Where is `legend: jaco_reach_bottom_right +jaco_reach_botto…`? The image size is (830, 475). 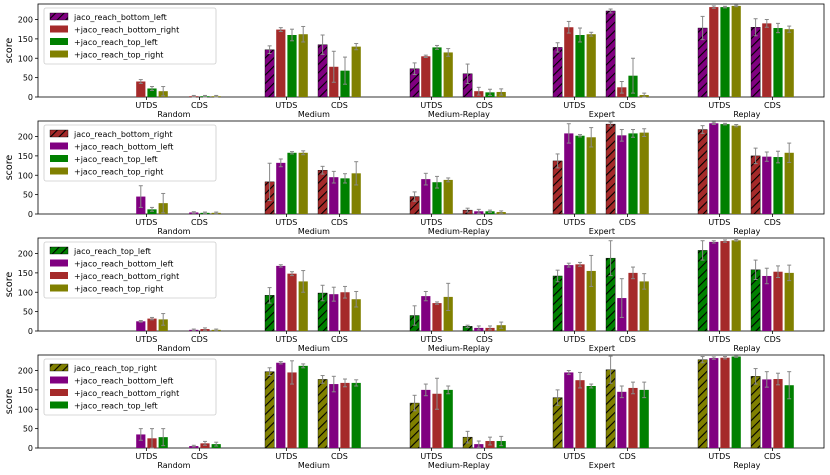 legend: jaco_reach_bottom_right +jaco_reach_botto… is located at coordinates (130, 153).